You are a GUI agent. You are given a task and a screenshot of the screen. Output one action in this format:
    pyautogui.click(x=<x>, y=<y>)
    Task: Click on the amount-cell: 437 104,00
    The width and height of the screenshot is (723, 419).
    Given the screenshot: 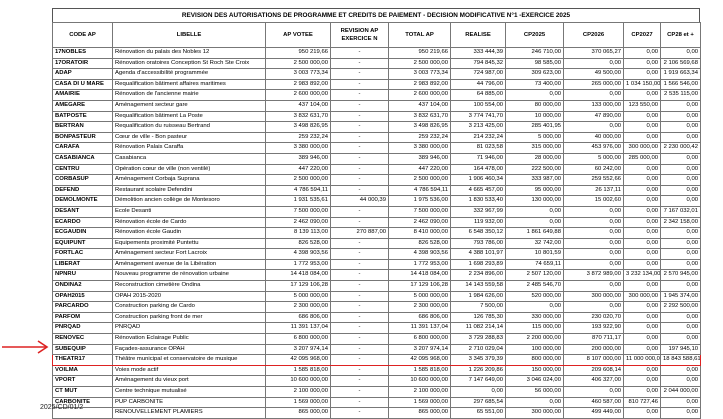 What is the action you would take?
    pyautogui.click(x=419, y=105)
    